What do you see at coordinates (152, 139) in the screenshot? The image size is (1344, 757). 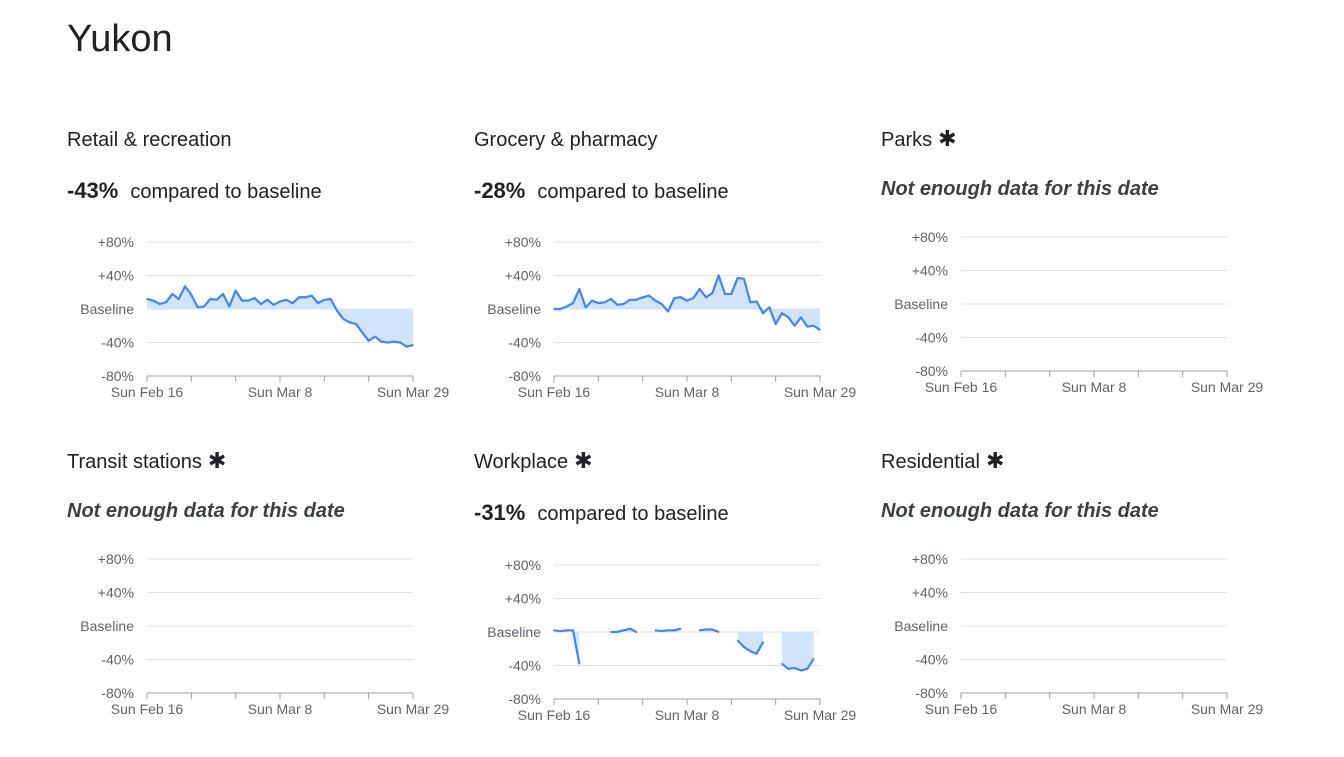 I see `panel-title: Retail & recreation` at bounding box center [152, 139].